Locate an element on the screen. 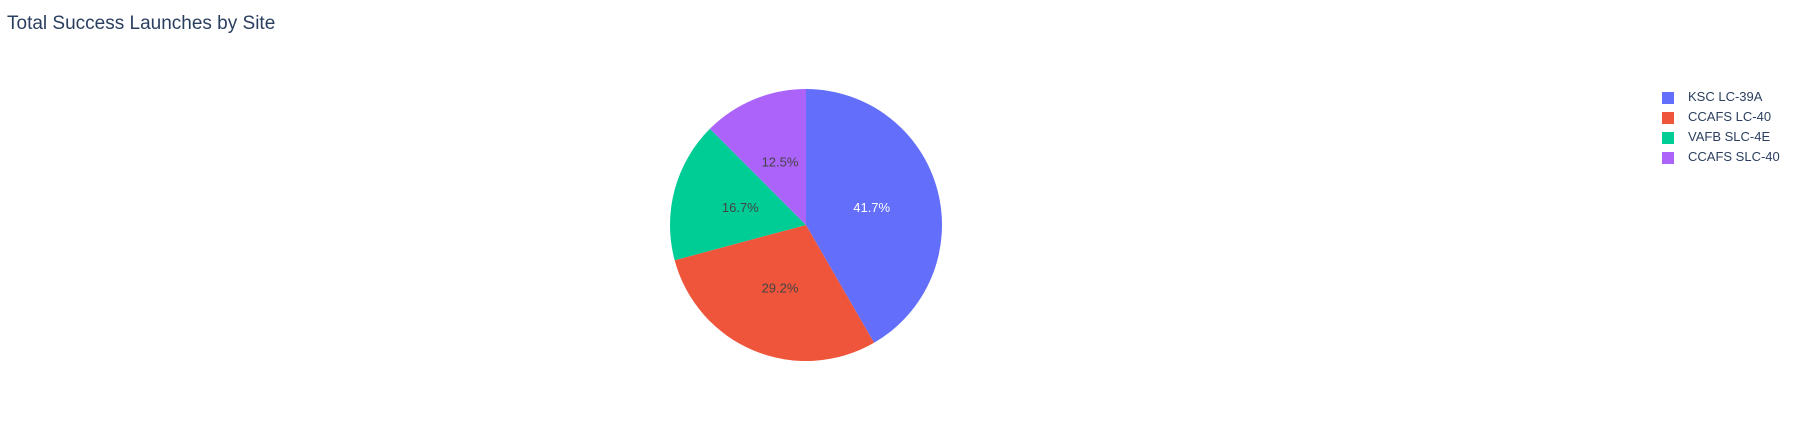 The height and width of the screenshot is (447, 1794). pie-slice-vafb-slc-4e is located at coordinates (738, 194).